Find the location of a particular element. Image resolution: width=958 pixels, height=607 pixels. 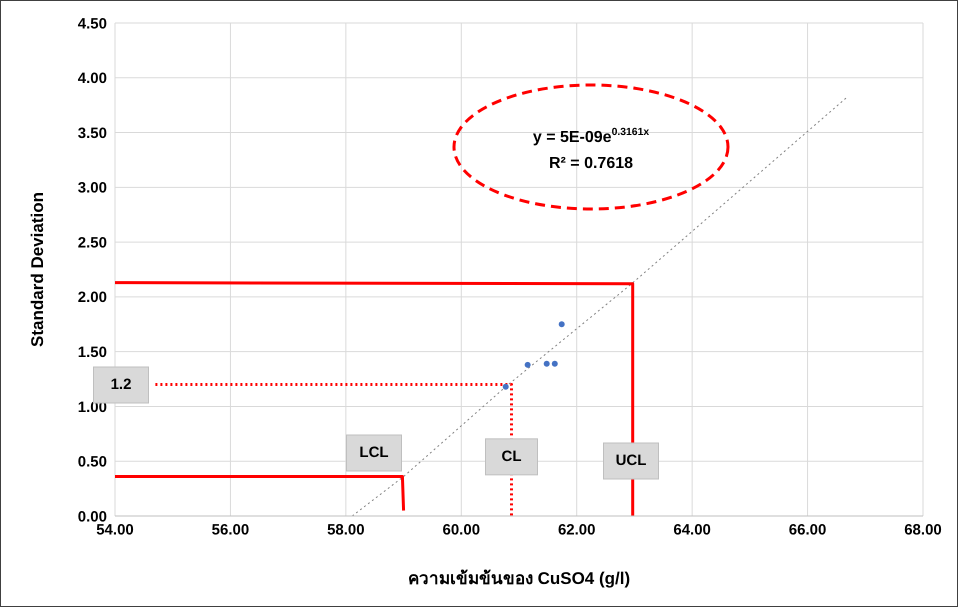

x-tick-label: 56.00 is located at coordinates (231, 530).